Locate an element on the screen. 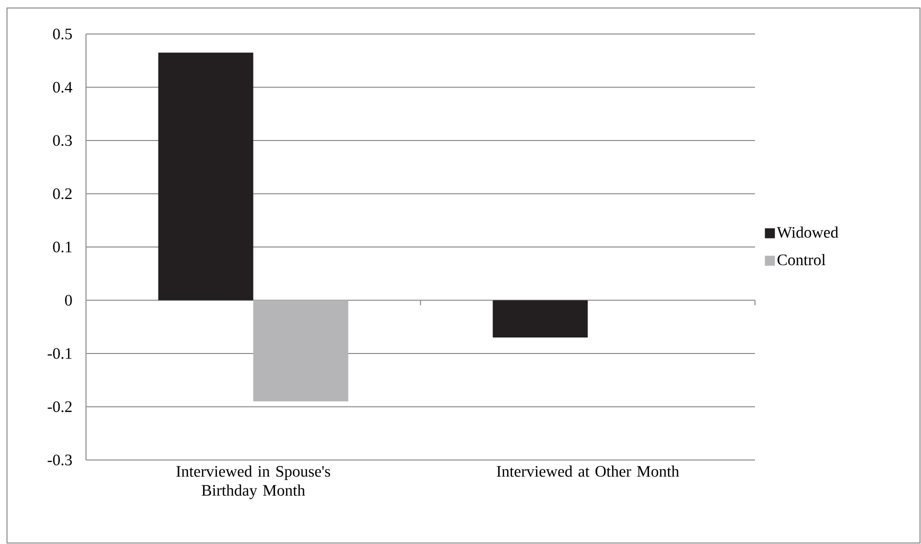 The image size is (921, 544). y-tick-label: 0.1 is located at coordinates (62, 247).